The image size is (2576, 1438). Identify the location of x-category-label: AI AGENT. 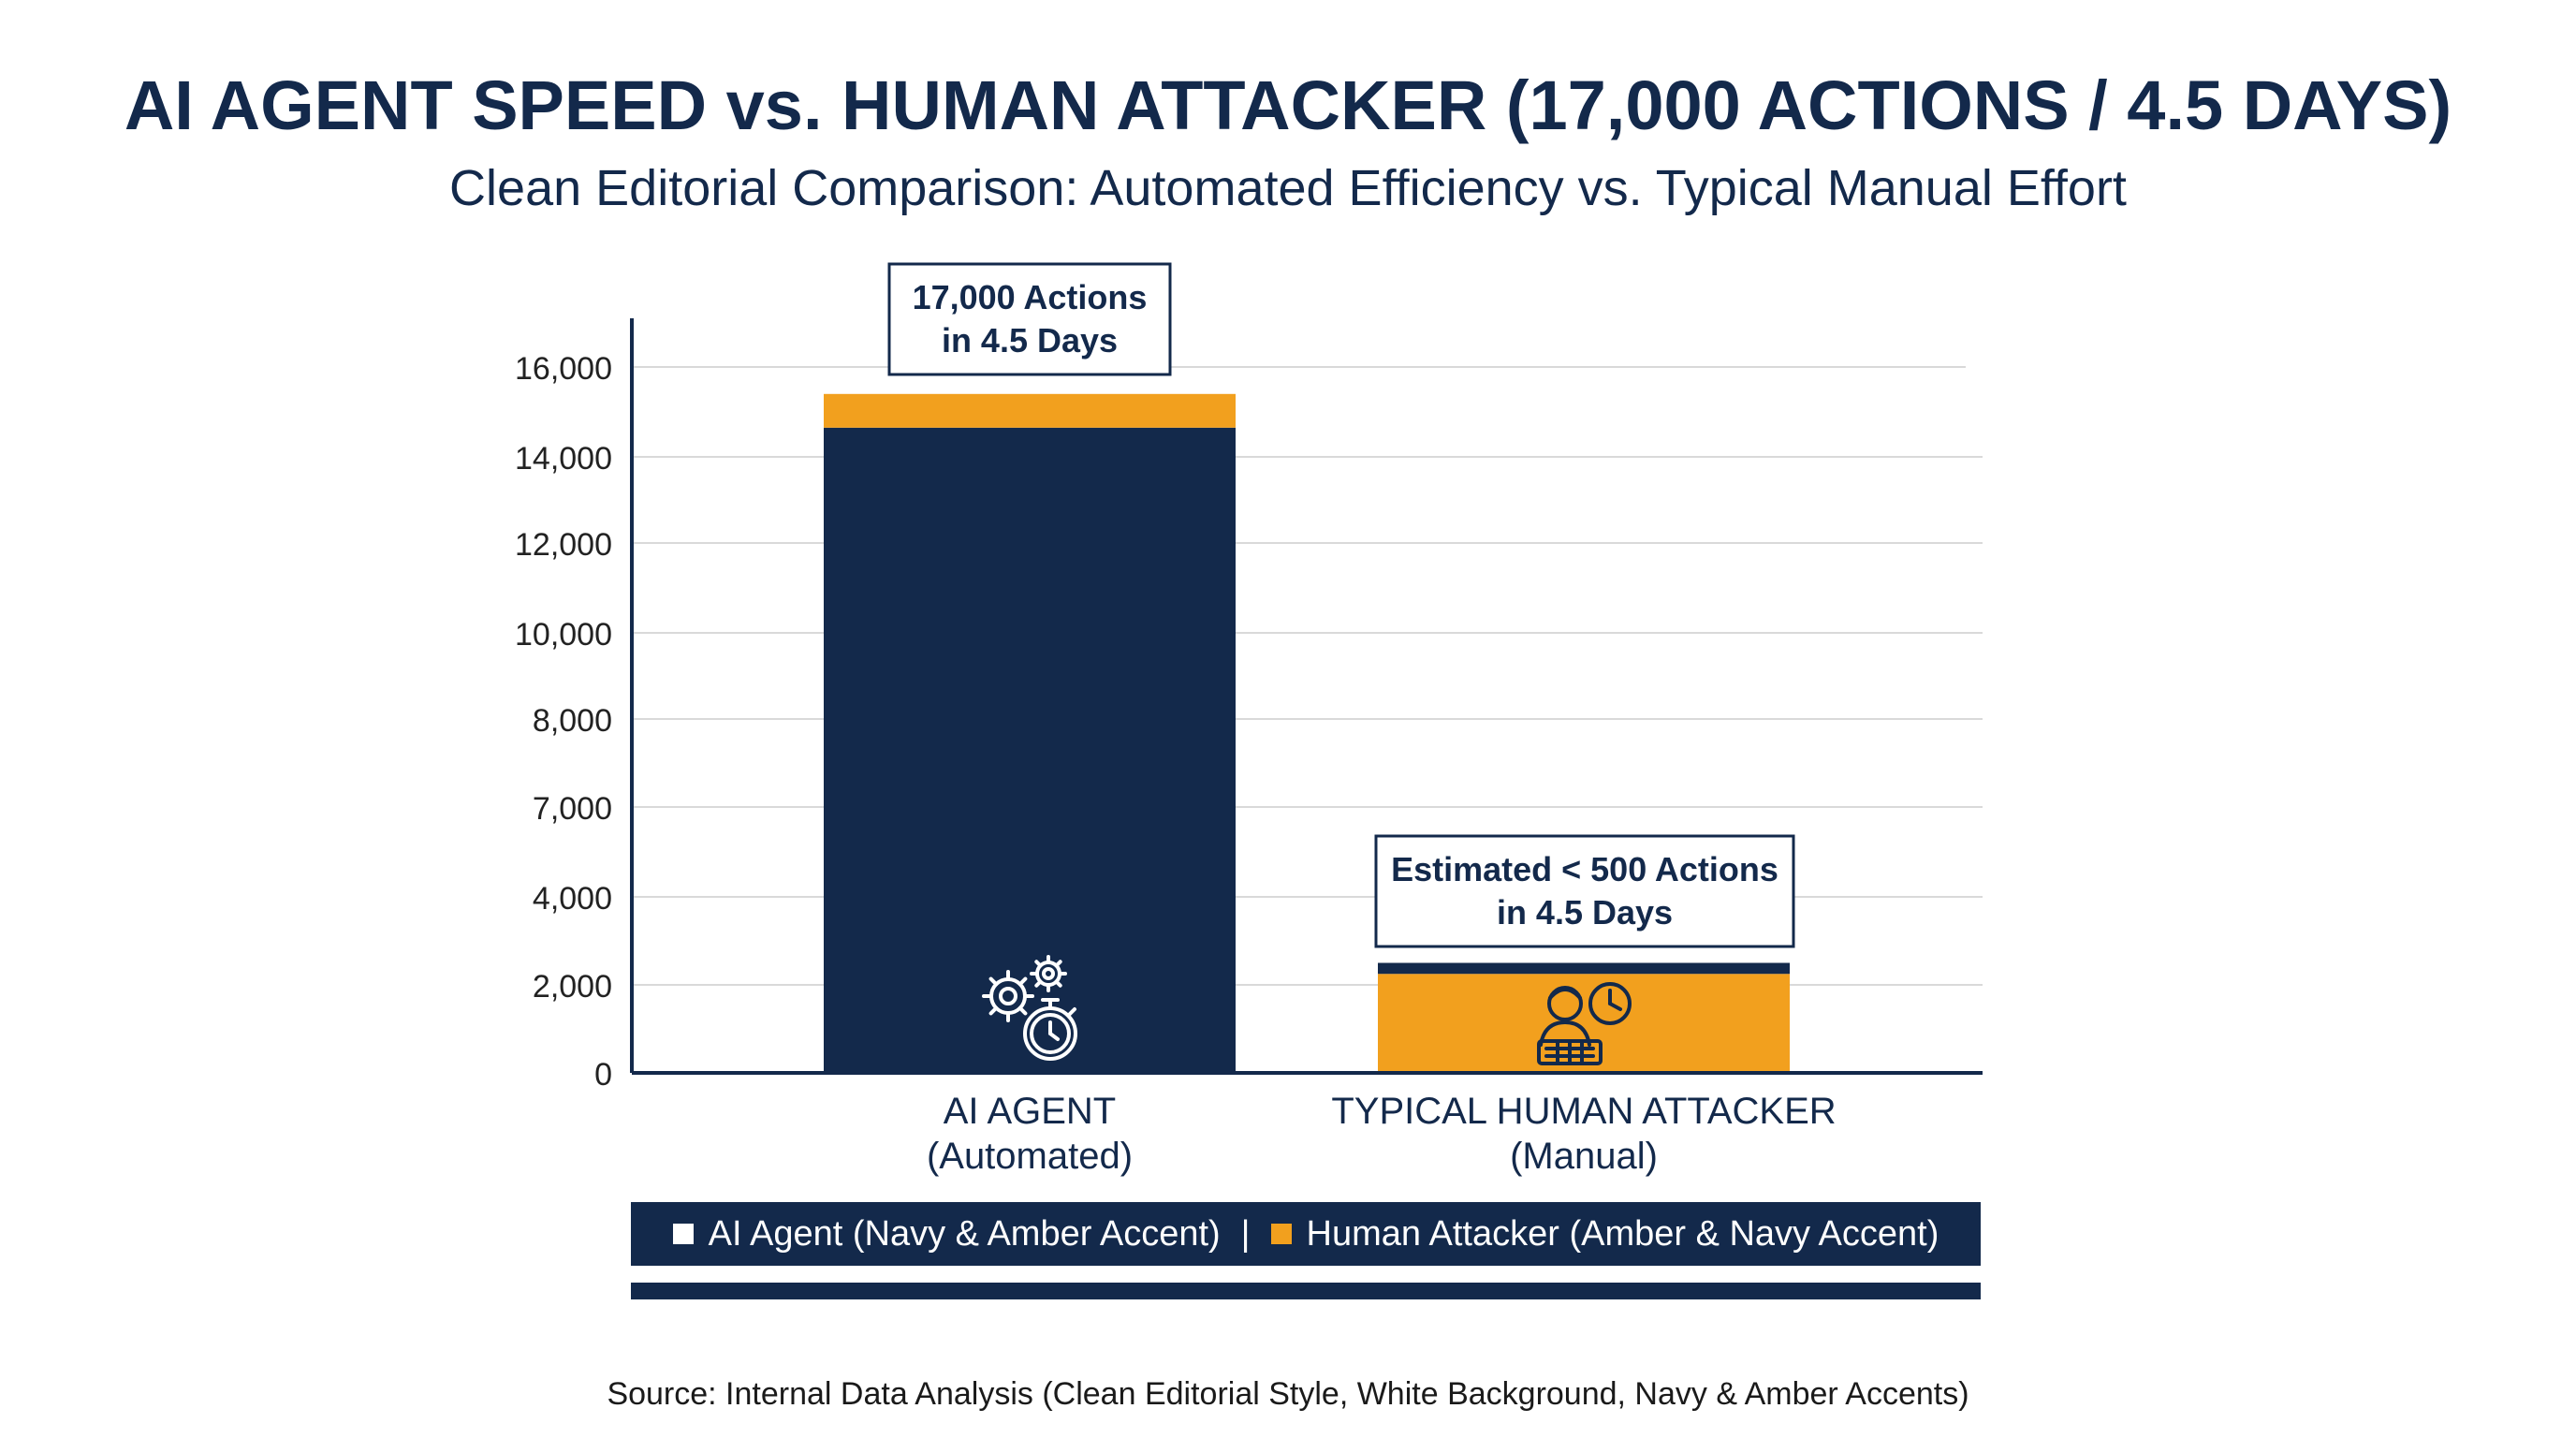
(1030, 1111).